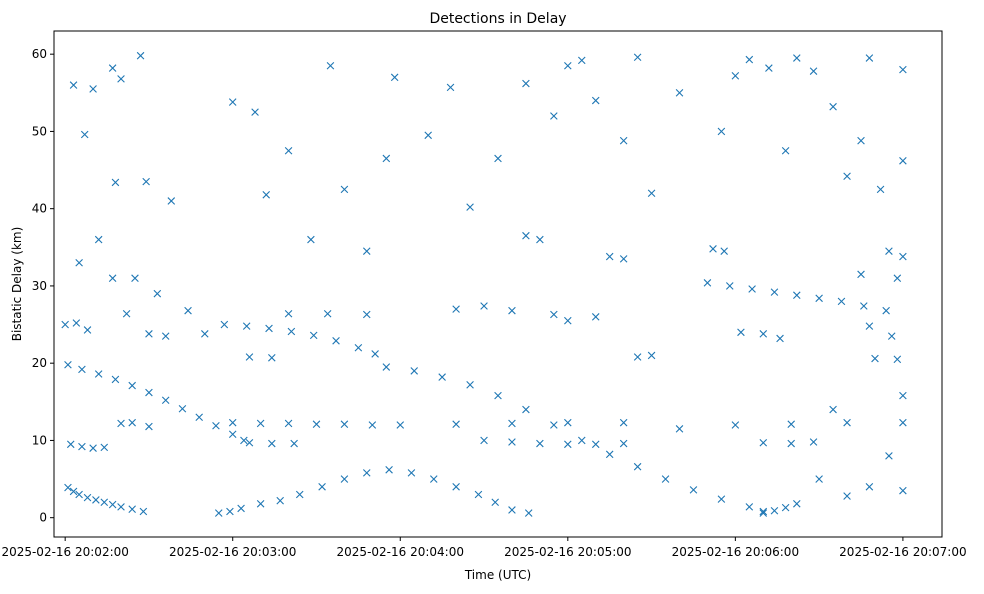 The width and height of the screenshot is (984, 594). I want to click on y-tick-label: 50, so click(39, 131).